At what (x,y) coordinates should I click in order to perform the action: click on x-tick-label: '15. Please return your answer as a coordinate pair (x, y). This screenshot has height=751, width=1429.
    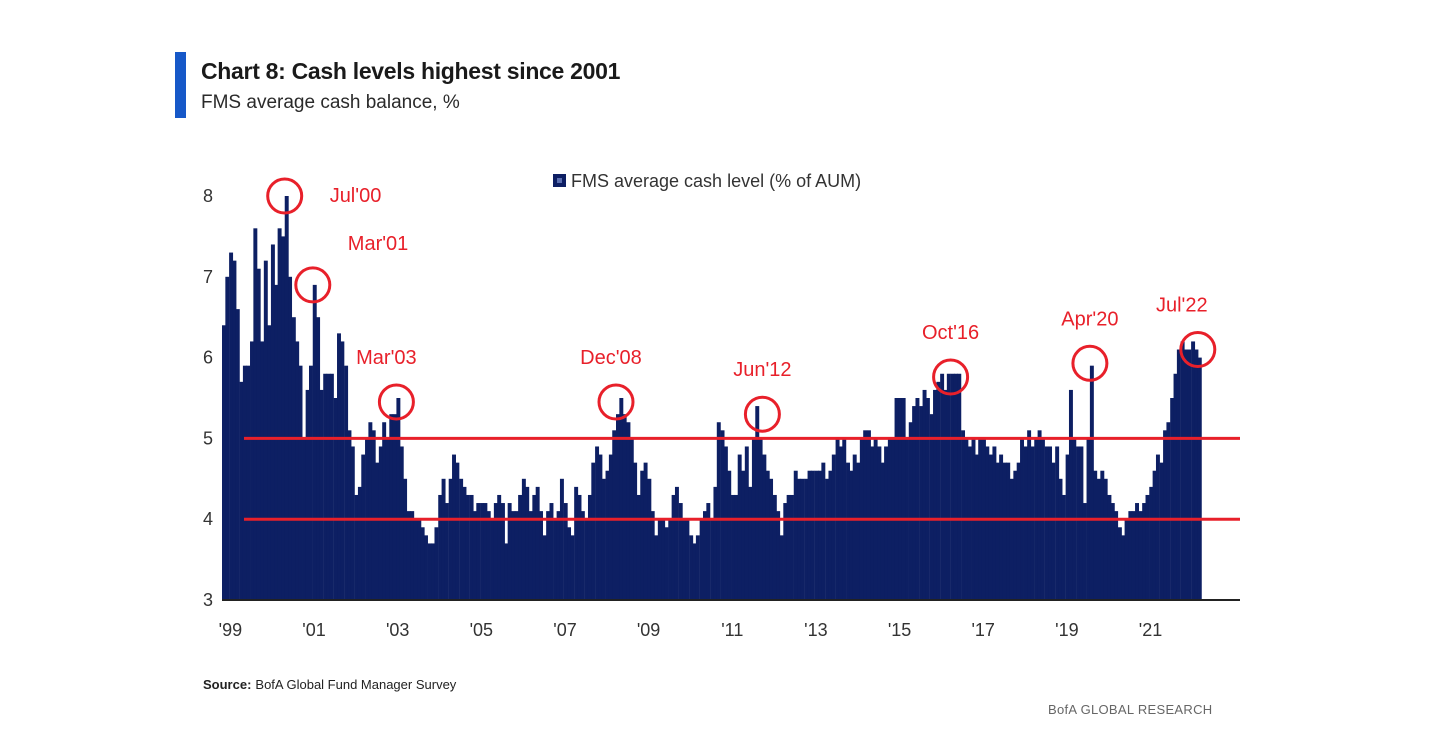
    Looking at the image, I should click on (899, 630).